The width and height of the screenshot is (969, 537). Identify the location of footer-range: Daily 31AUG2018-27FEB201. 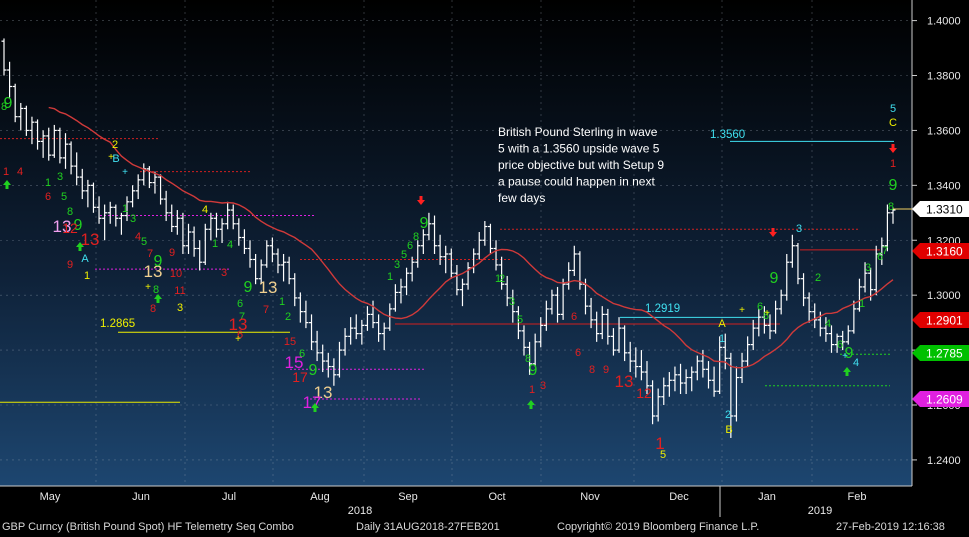
(428, 527).